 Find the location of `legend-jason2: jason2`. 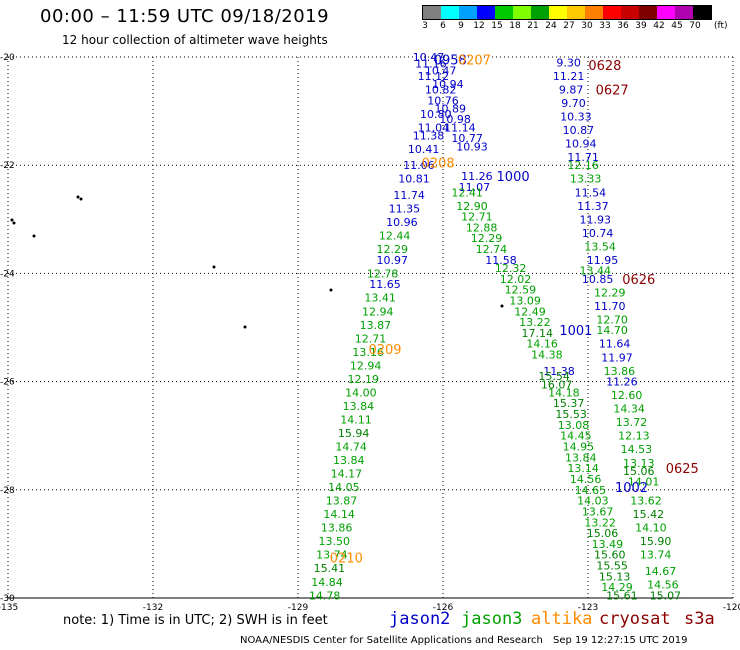

legend-jason2: jason2 is located at coordinates (420, 619).